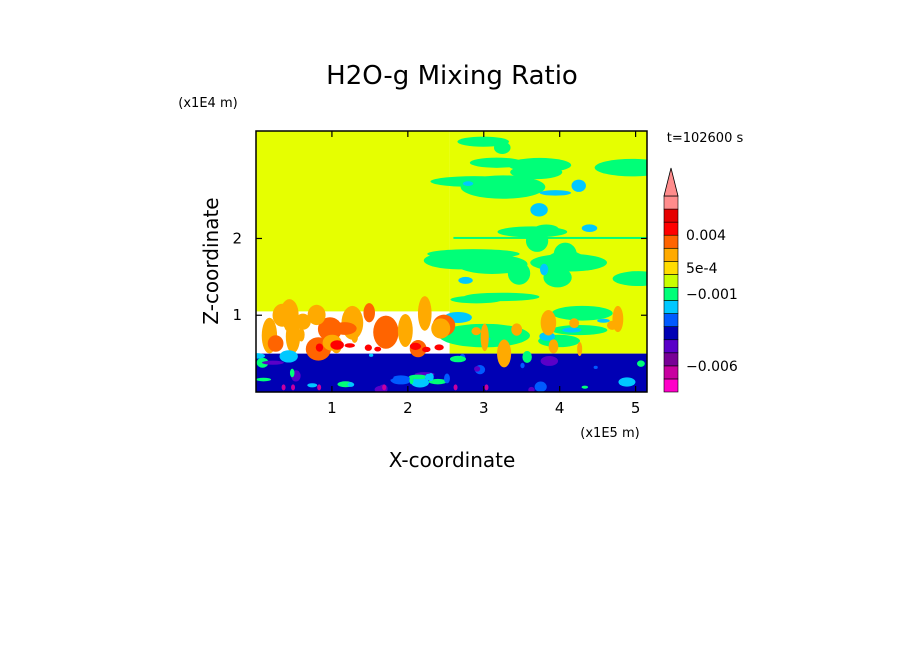 This screenshot has width=904, height=654. Describe the element at coordinates (712, 367) in the screenshot. I see `colorbar-label: −0.006` at that location.